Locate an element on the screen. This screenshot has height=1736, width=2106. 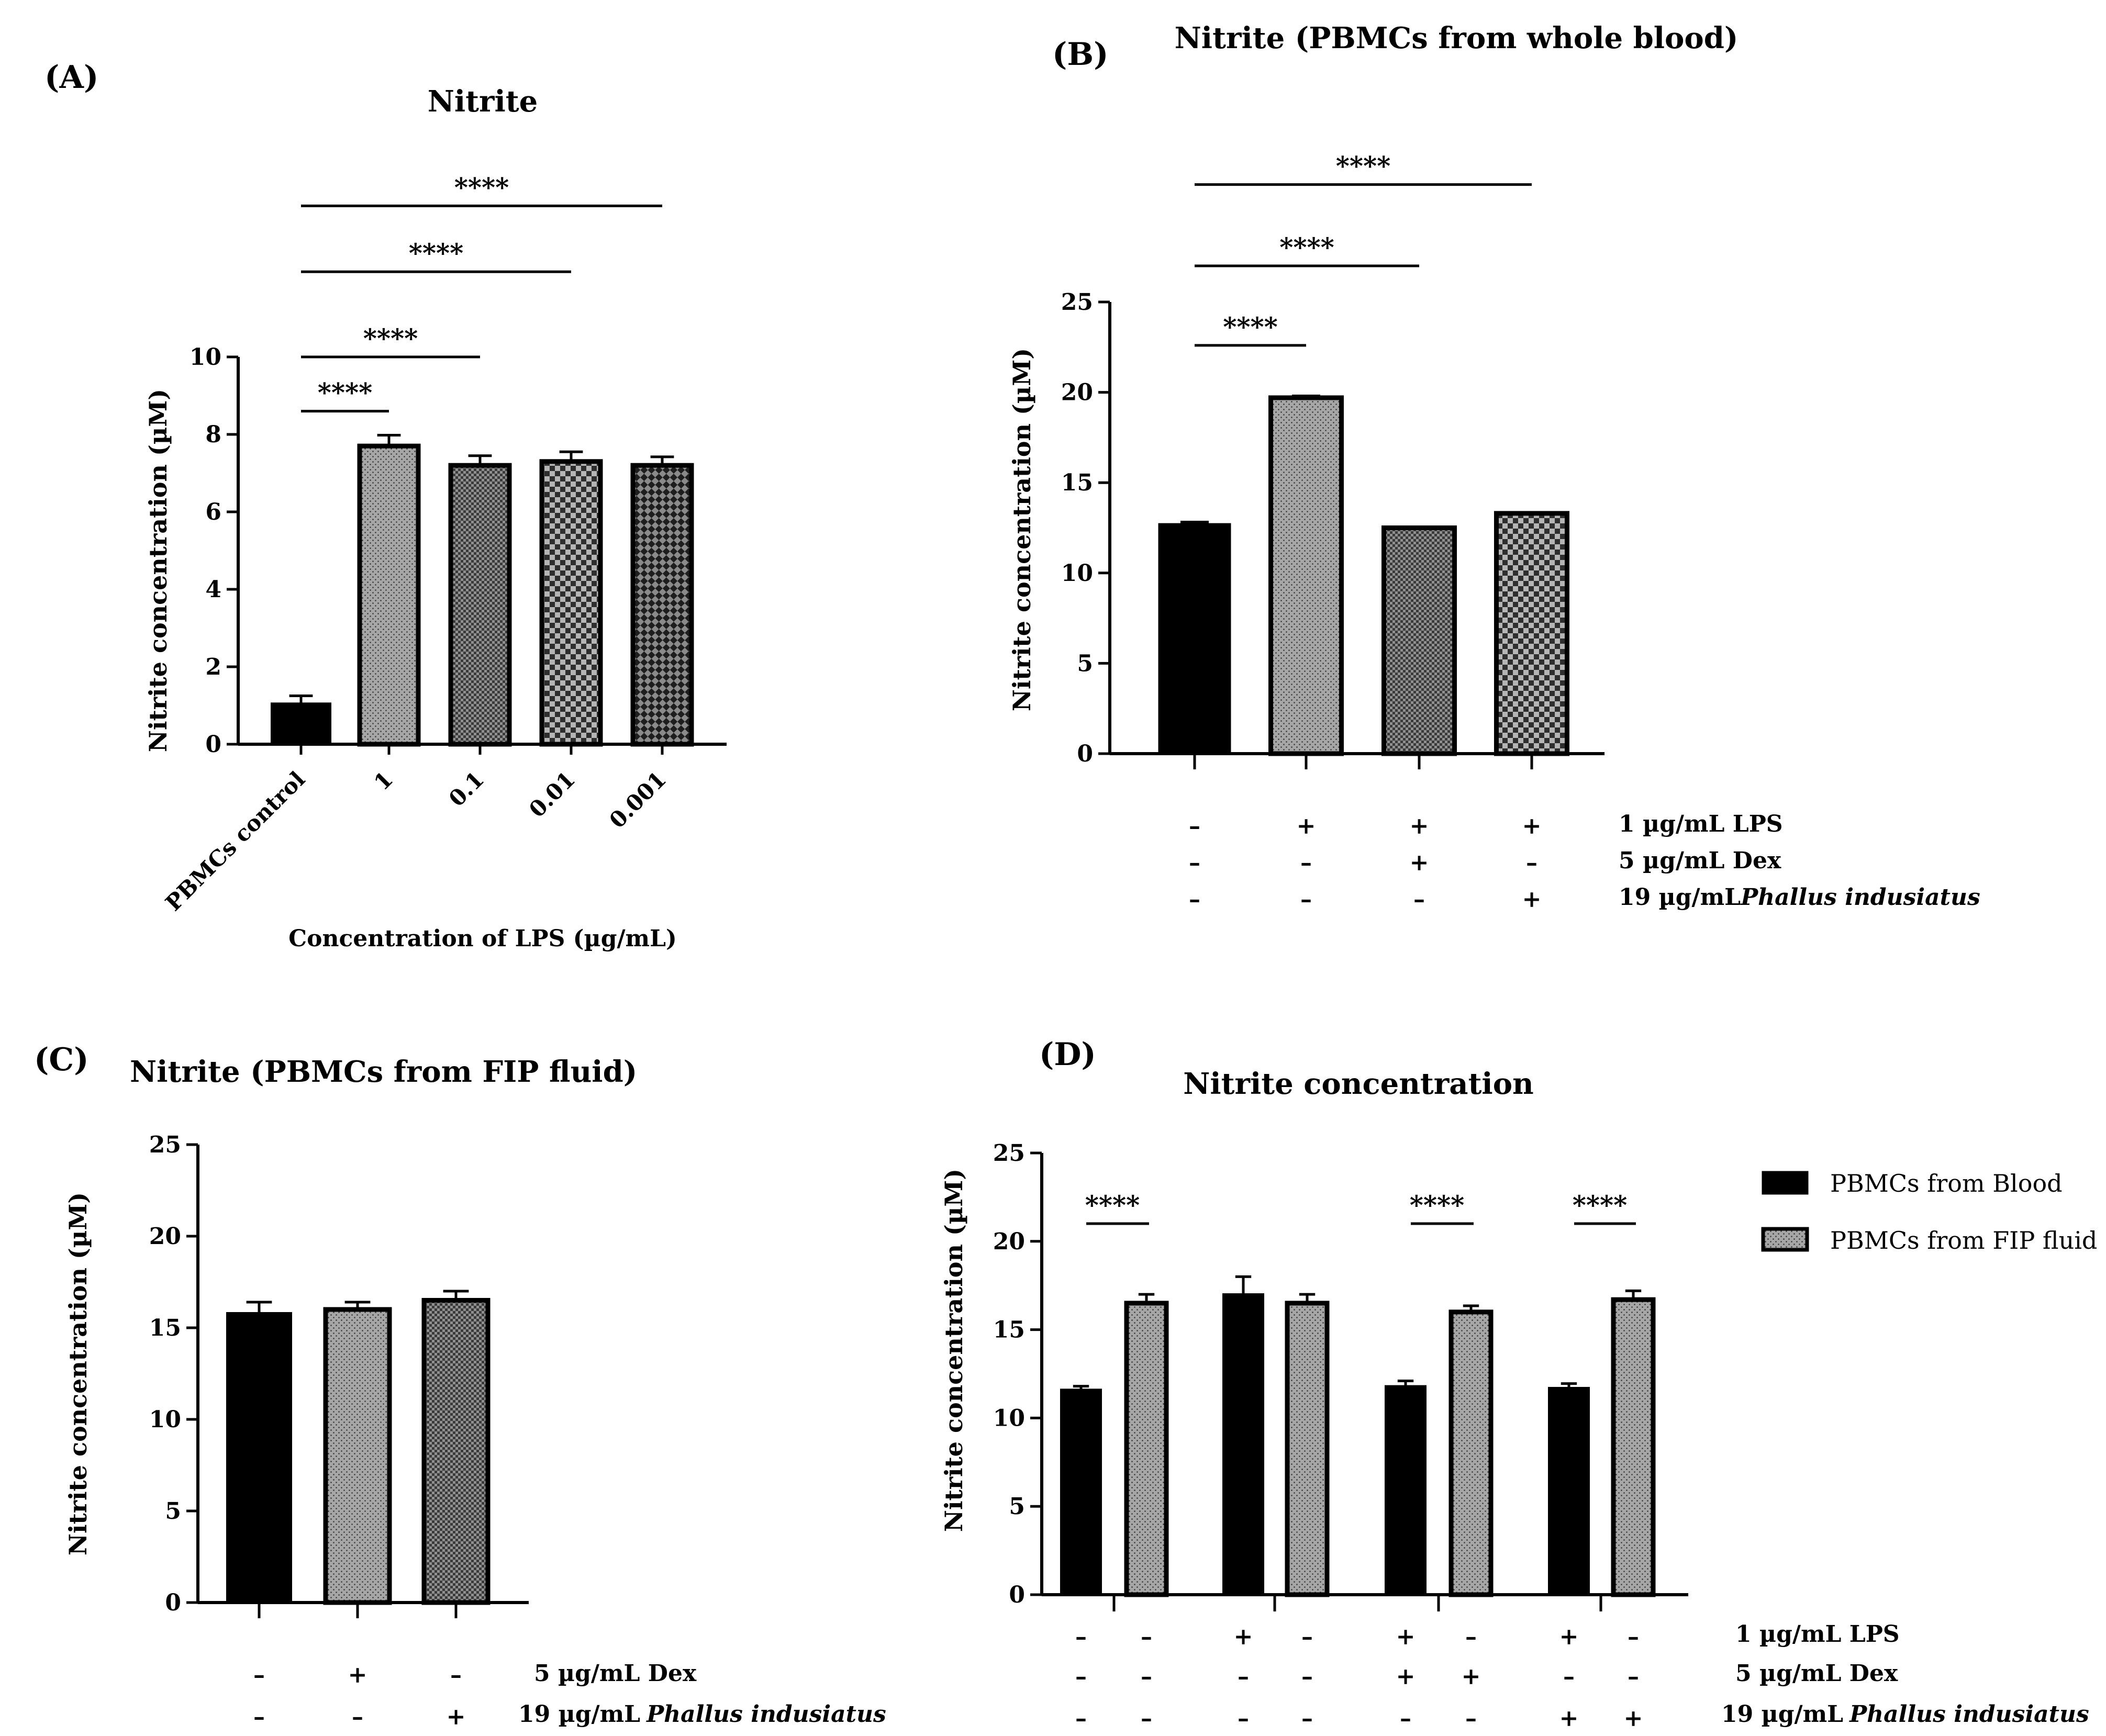
panel-b-ytick-label: 20 is located at coordinates (1077, 392).